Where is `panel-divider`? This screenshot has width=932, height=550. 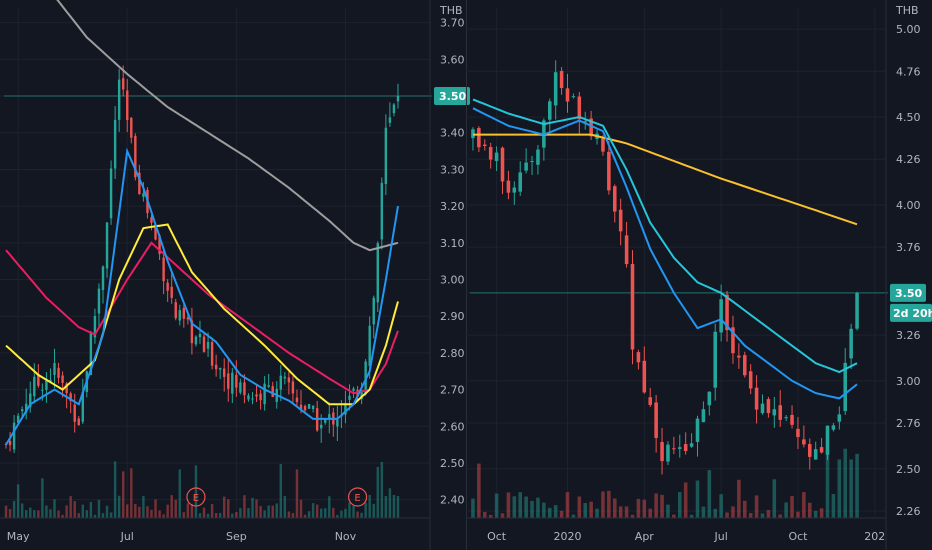
panel-divider is located at coordinates (466, 275).